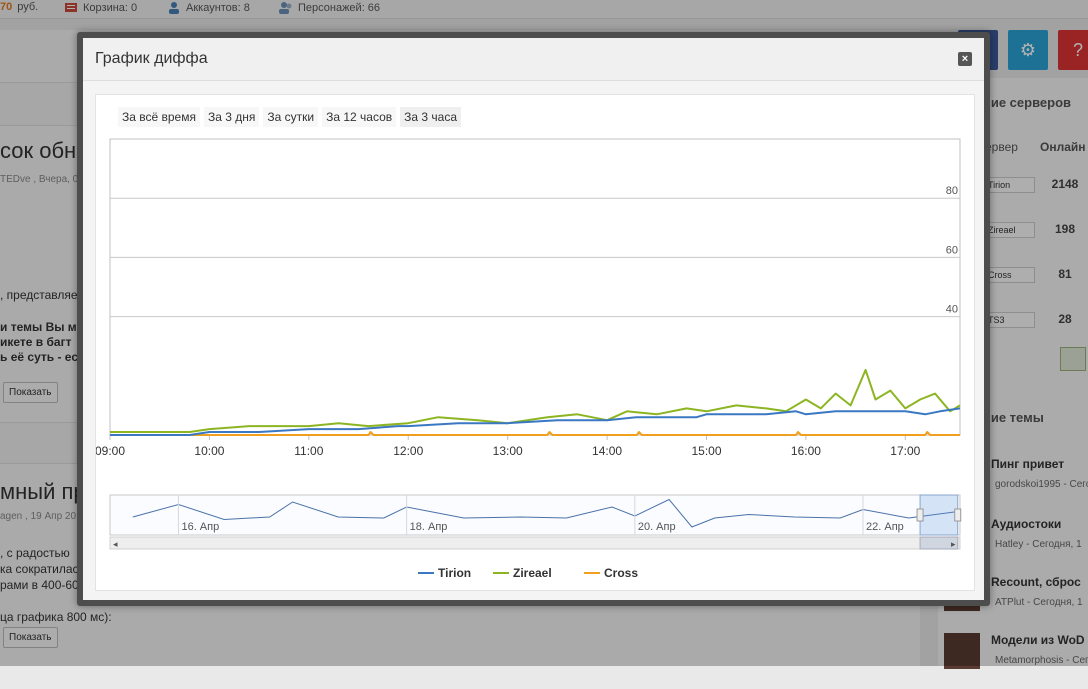 The image size is (1088, 689). What do you see at coordinates (408, 451) in the screenshot?
I see `x-tick-label: 12:00` at bounding box center [408, 451].